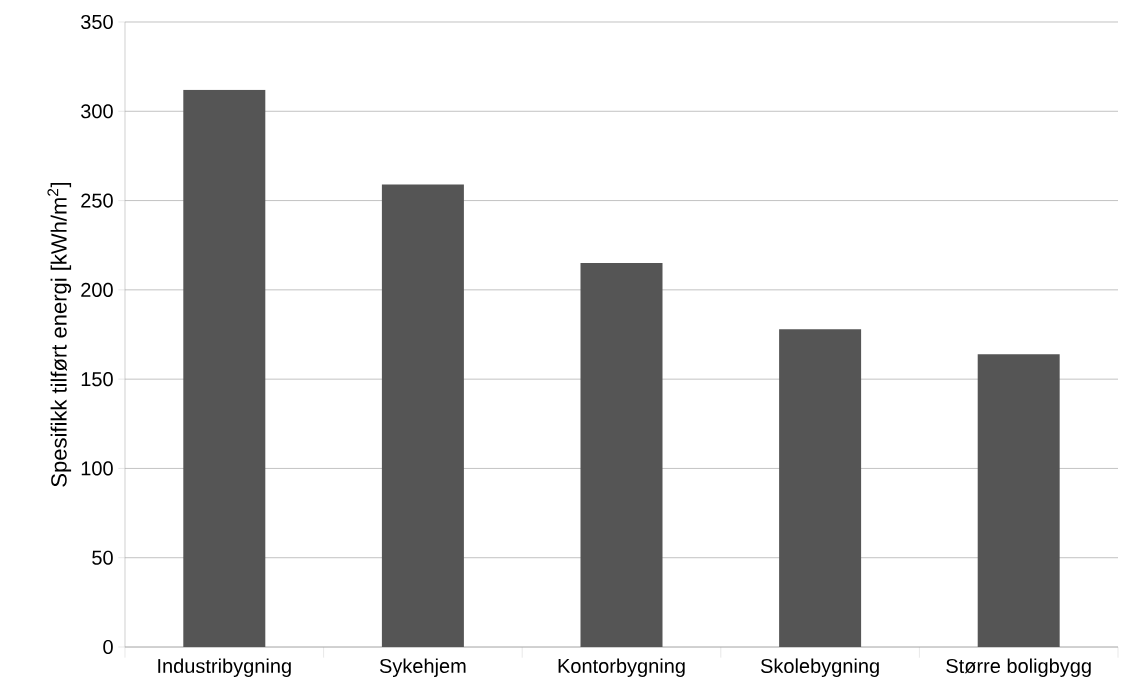 This screenshot has height=699, width=1134. I want to click on y-tick-label: 50, so click(102, 557).